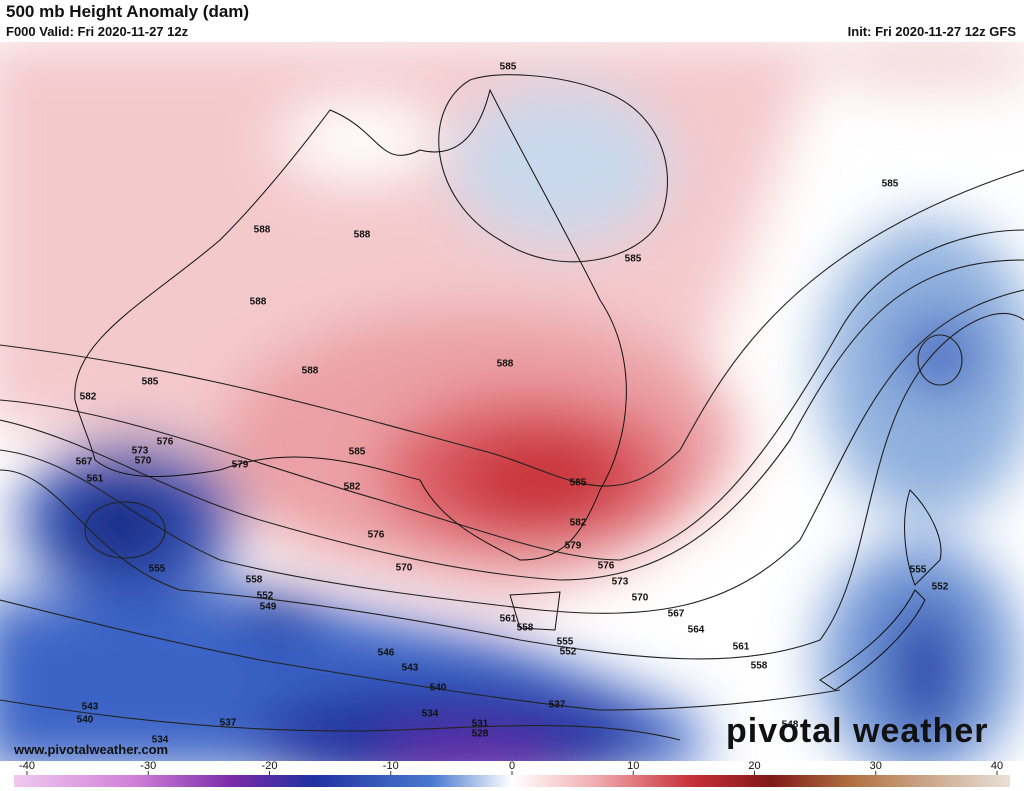 This screenshot has height=791, width=1024. Describe the element at coordinates (480, 734) in the screenshot. I see `contour-label: 528` at that location.